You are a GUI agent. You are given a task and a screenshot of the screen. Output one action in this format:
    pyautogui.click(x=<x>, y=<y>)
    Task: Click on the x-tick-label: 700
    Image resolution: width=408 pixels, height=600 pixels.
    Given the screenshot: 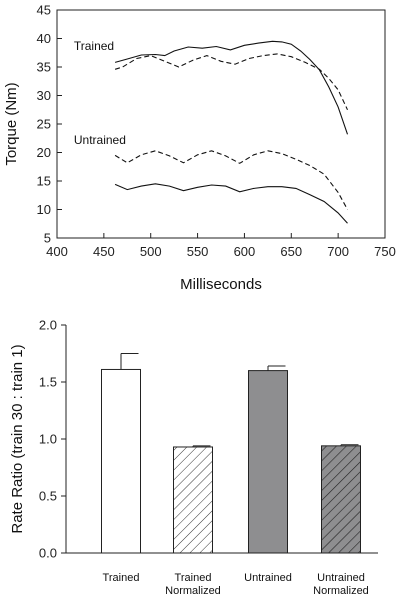 What is the action you would take?
    pyautogui.click(x=338, y=251)
    